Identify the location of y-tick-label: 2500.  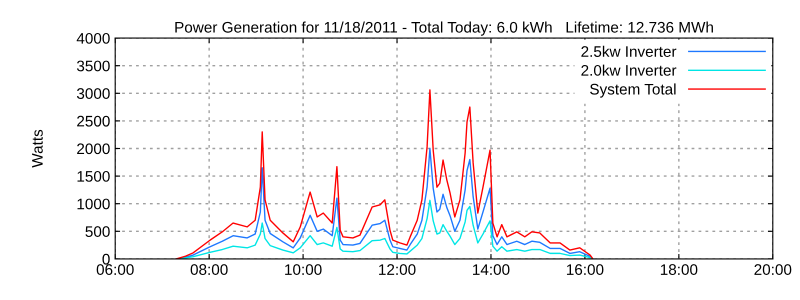
(93, 121).